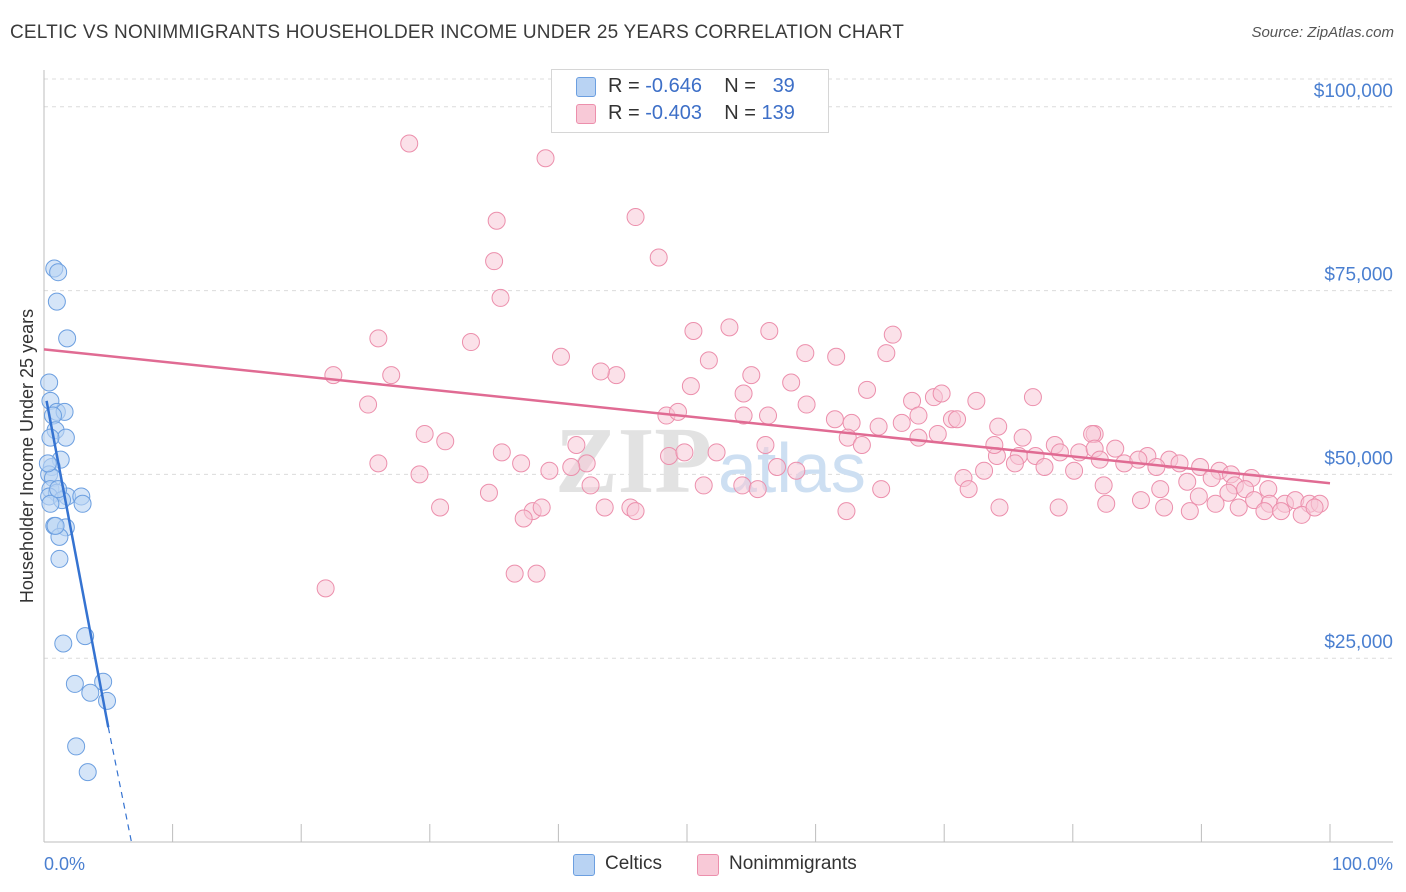  I want to click on celtics-trend-line, so click(77, 564).